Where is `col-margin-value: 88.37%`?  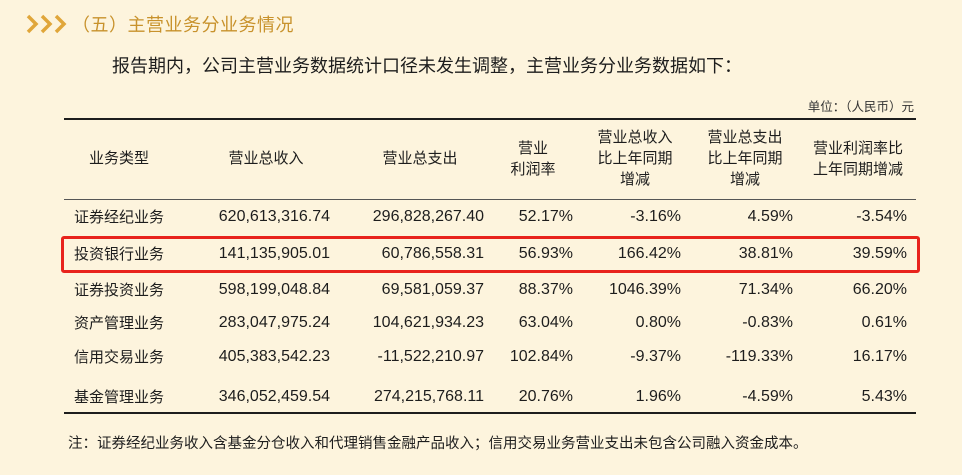 col-margin-value: 88.37% is located at coordinates (545, 289).